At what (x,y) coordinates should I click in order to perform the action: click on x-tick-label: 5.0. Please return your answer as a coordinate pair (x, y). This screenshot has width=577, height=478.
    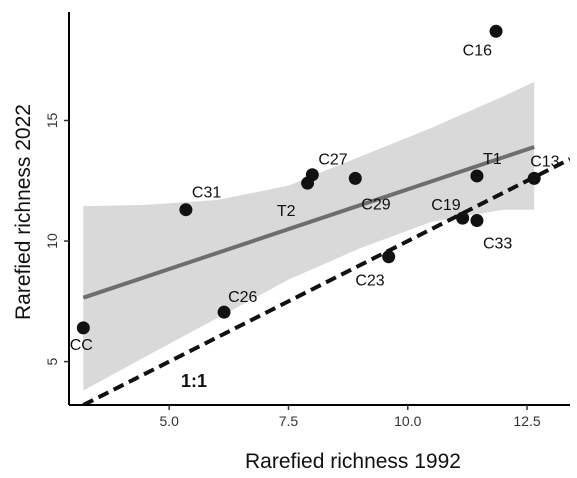
    Looking at the image, I should click on (169, 421).